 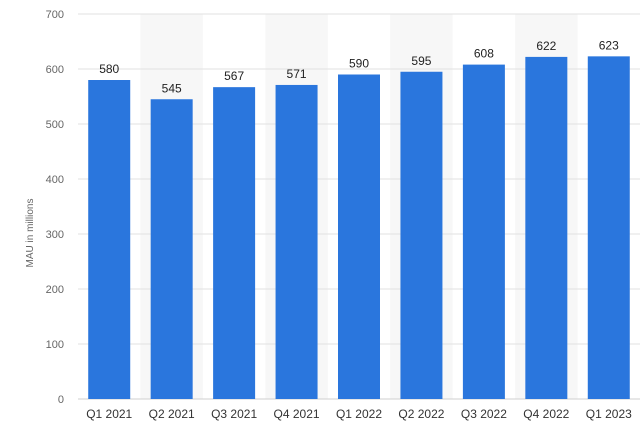 What do you see at coordinates (61, 400) in the screenshot?
I see `y-tick-label: 0` at bounding box center [61, 400].